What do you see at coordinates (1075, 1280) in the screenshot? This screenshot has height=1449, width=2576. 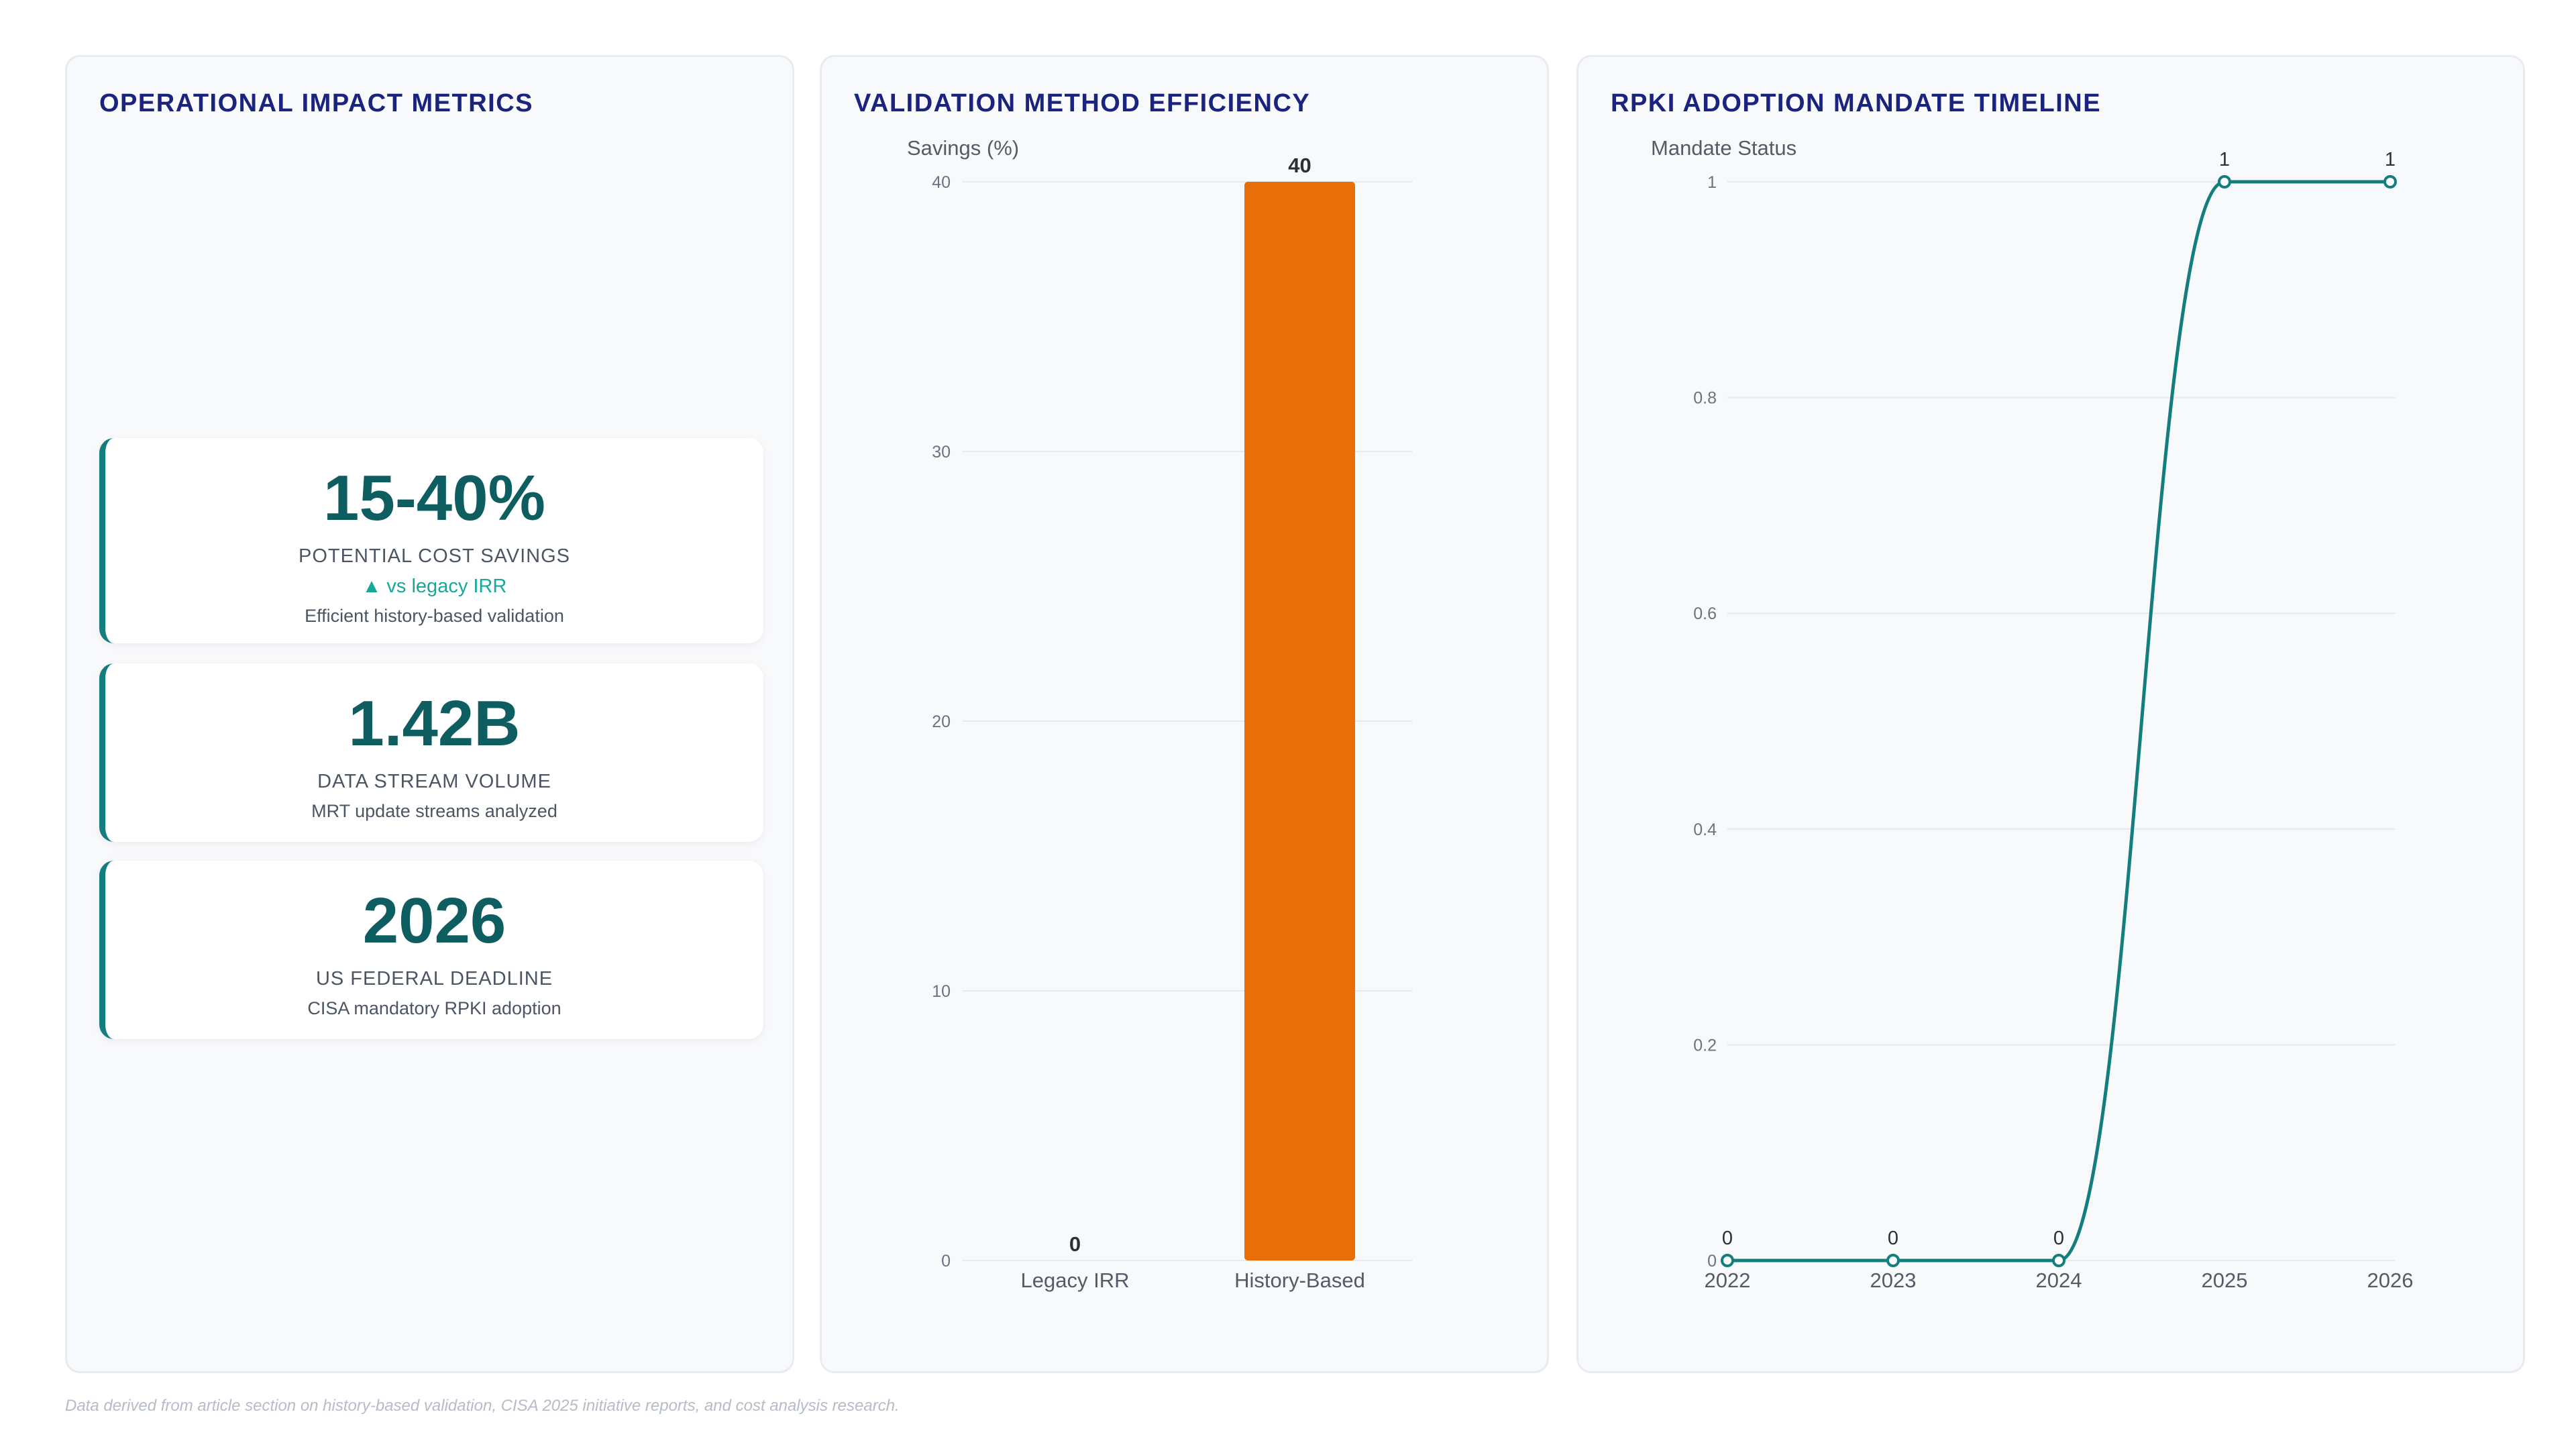 I see `x-tick-label: Legacy IRR` at bounding box center [1075, 1280].